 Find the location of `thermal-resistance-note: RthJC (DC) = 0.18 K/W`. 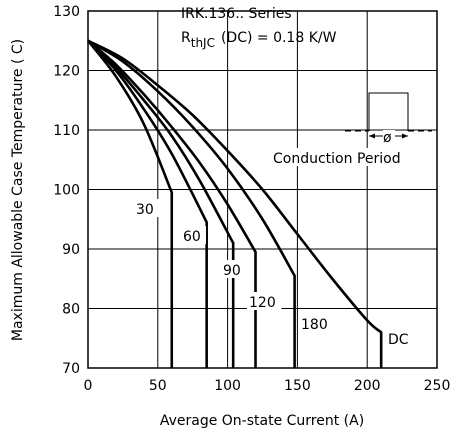

thermal-resistance-note: RthJC (DC) = 0.18 K/W is located at coordinates (259, 40).